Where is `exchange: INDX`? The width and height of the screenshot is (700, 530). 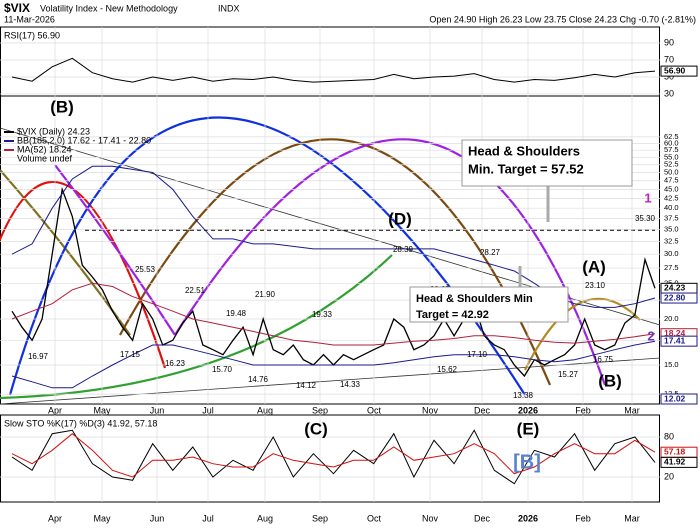
exchange: INDX is located at coordinates (229, 8).